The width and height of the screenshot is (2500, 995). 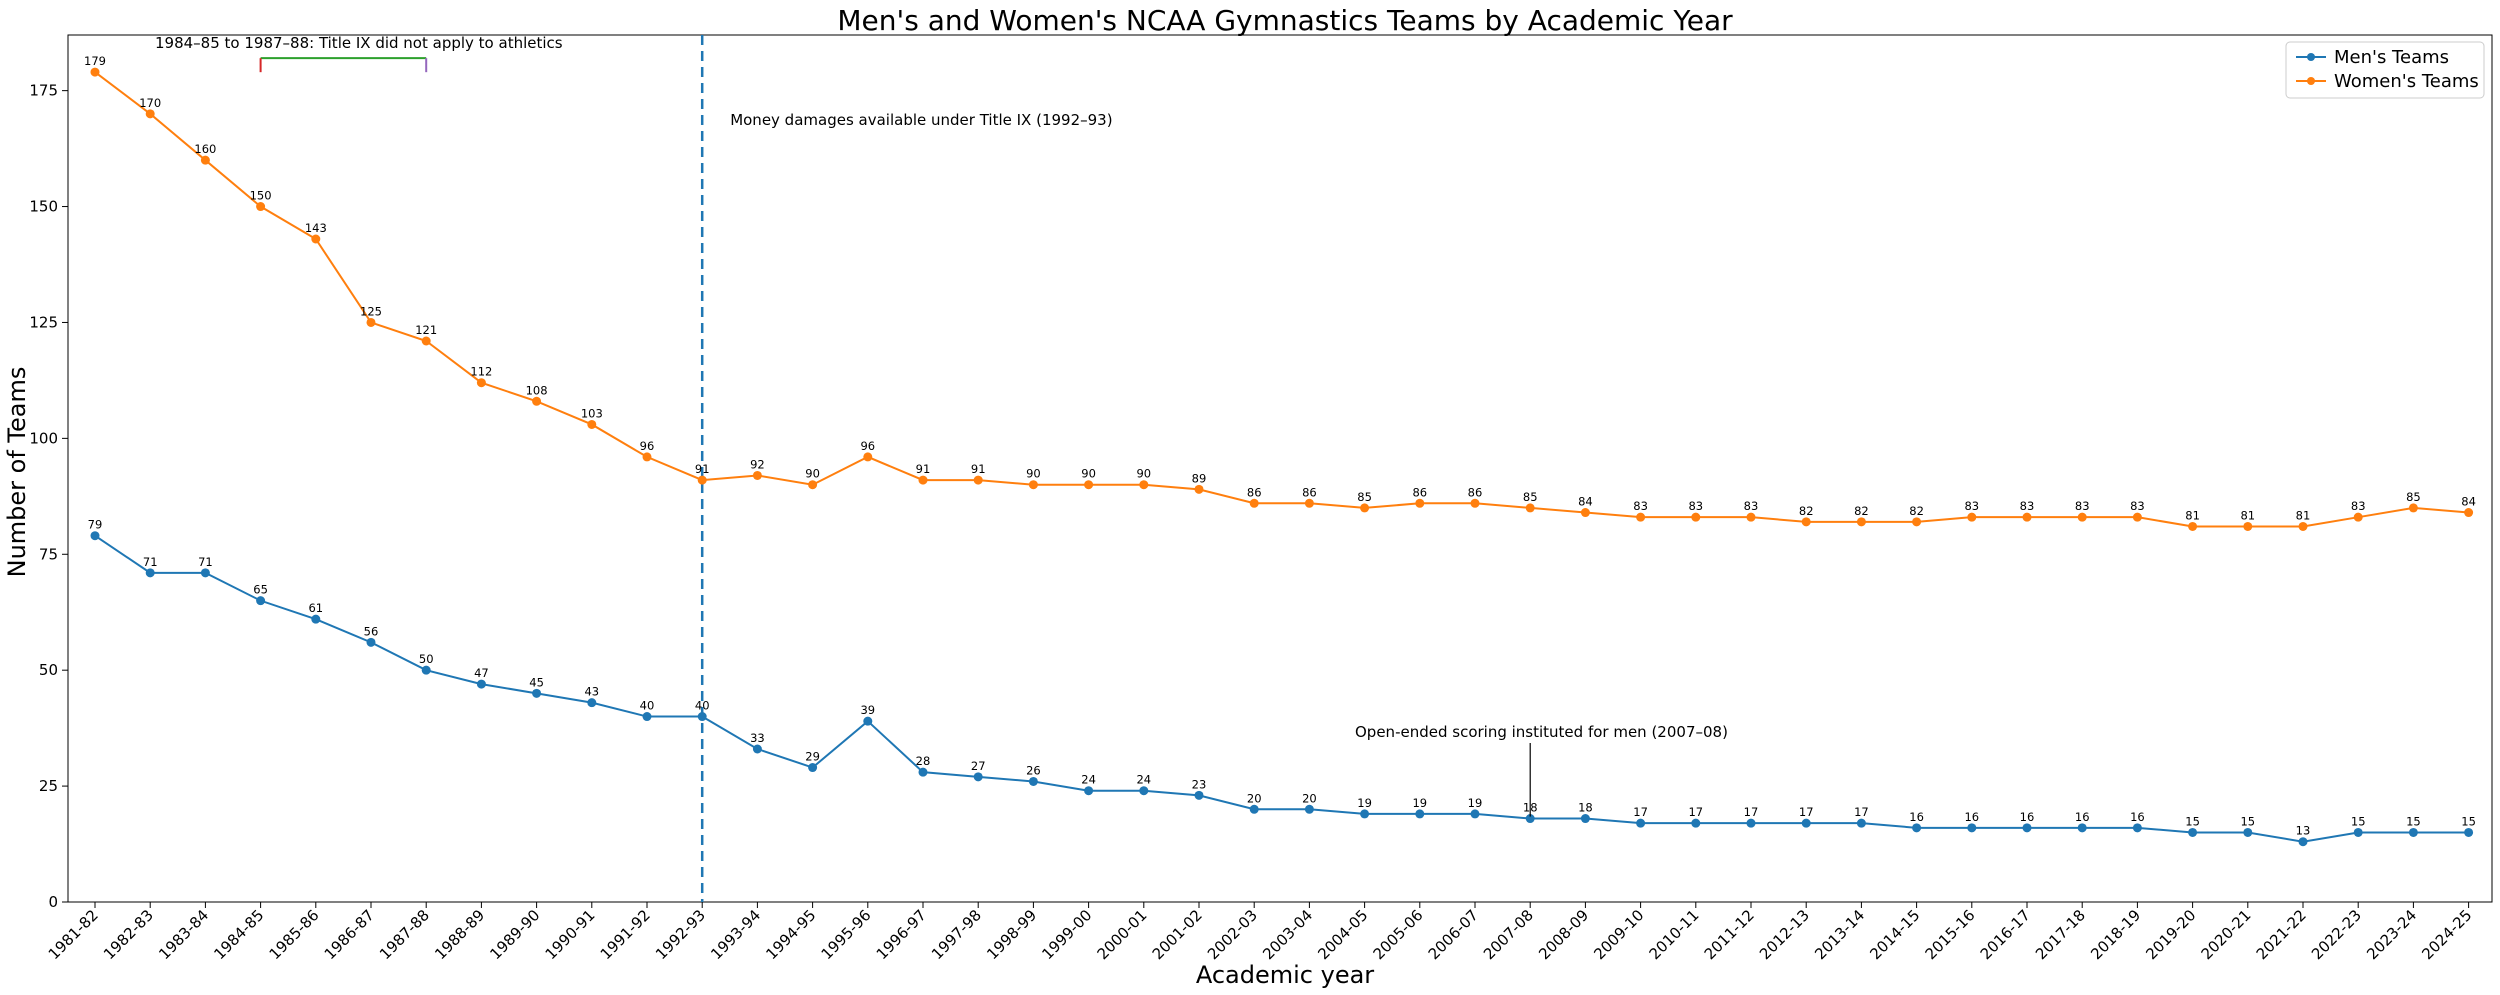 What do you see at coordinates (867, 446) in the screenshot?
I see `data-label-women: 96` at bounding box center [867, 446].